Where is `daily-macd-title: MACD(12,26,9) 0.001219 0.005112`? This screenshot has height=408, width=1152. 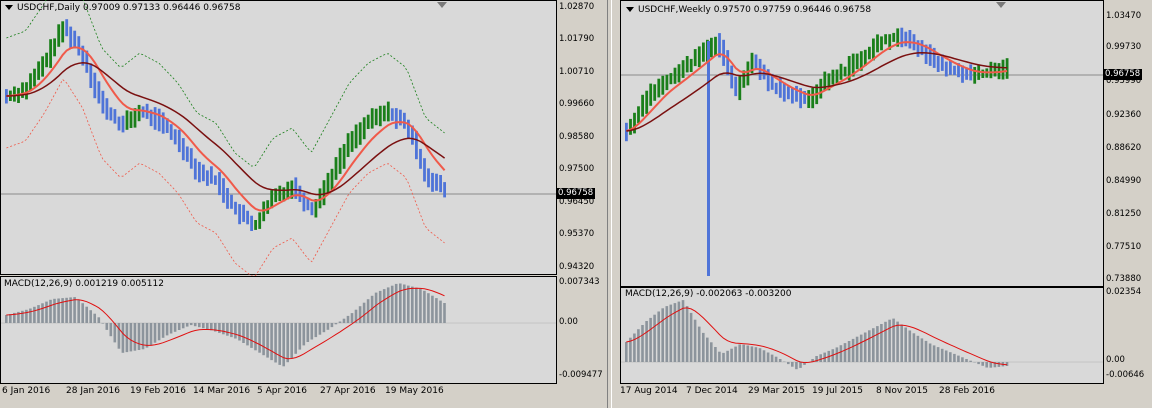 daily-macd-title: MACD(12,26,9) 0.001219 0.005112 is located at coordinates (84, 284).